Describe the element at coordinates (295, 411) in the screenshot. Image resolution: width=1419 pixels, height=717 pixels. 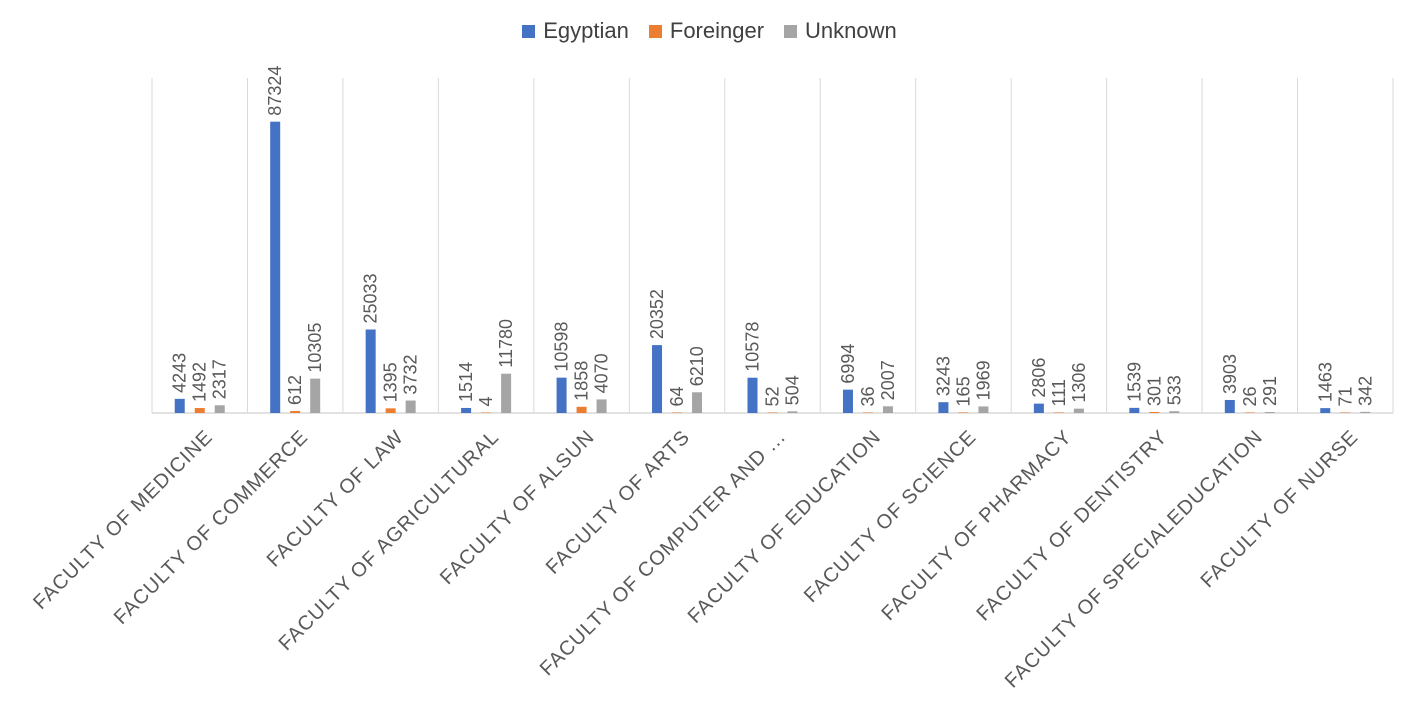
I see `bar-foreinger-faculty-of-commerce` at that location.